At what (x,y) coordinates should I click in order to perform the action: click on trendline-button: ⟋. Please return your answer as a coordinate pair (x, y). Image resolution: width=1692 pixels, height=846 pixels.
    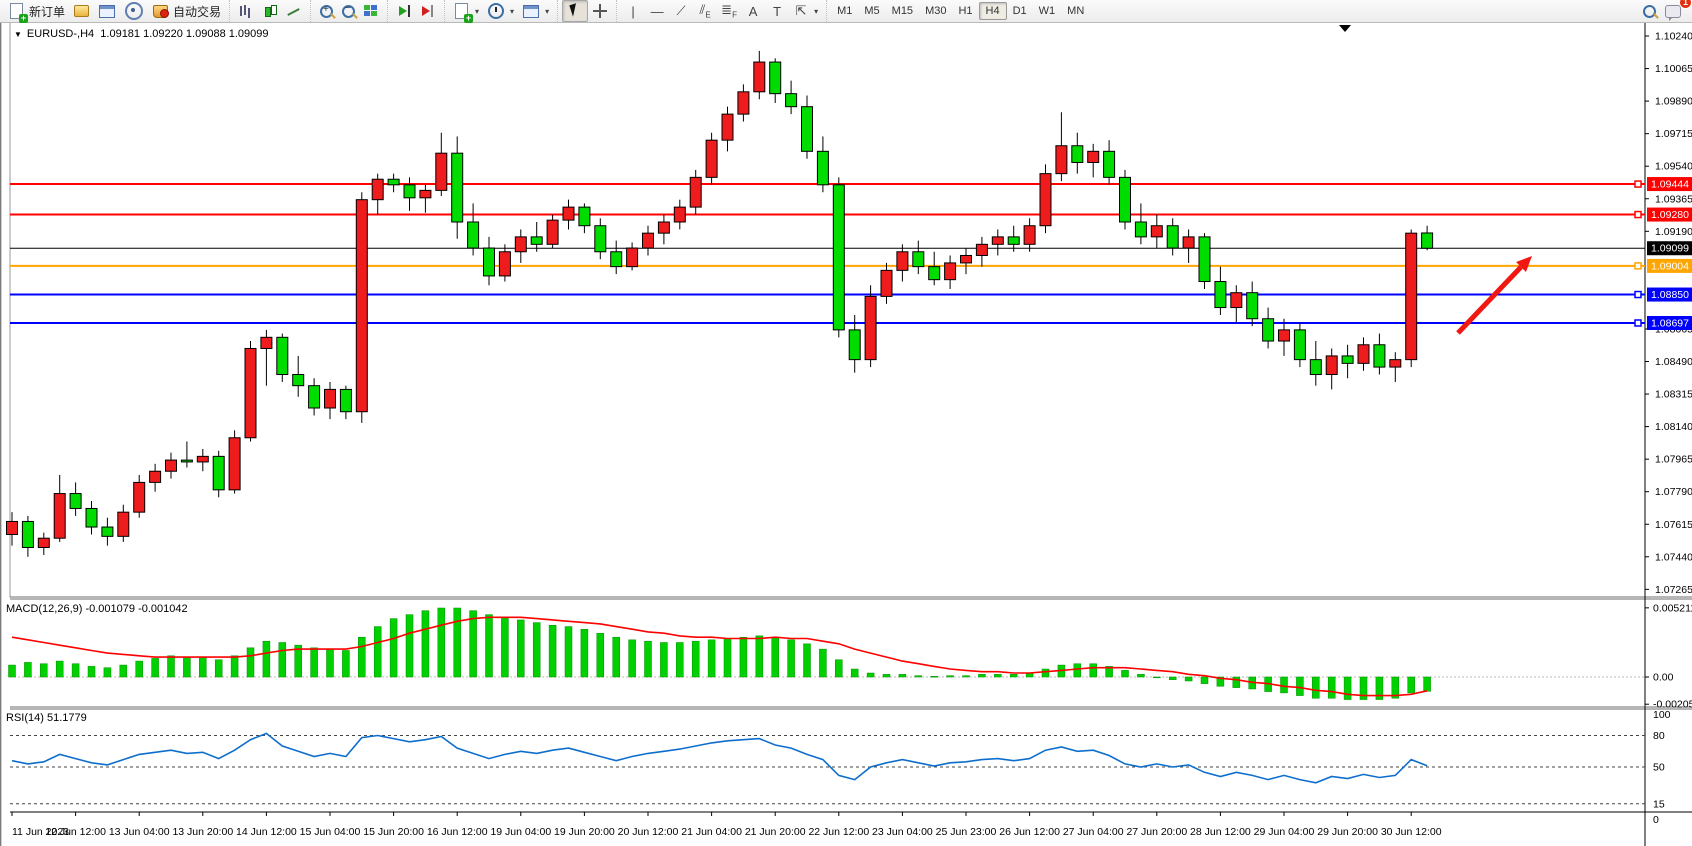
    Looking at the image, I should click on (681, 11).